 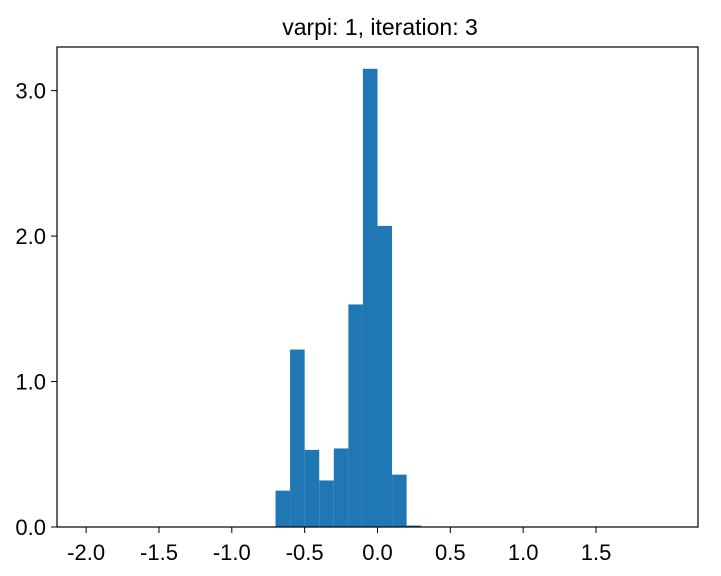 I want to click on x-tick-label: -2.0, so click(x=86, y=552).